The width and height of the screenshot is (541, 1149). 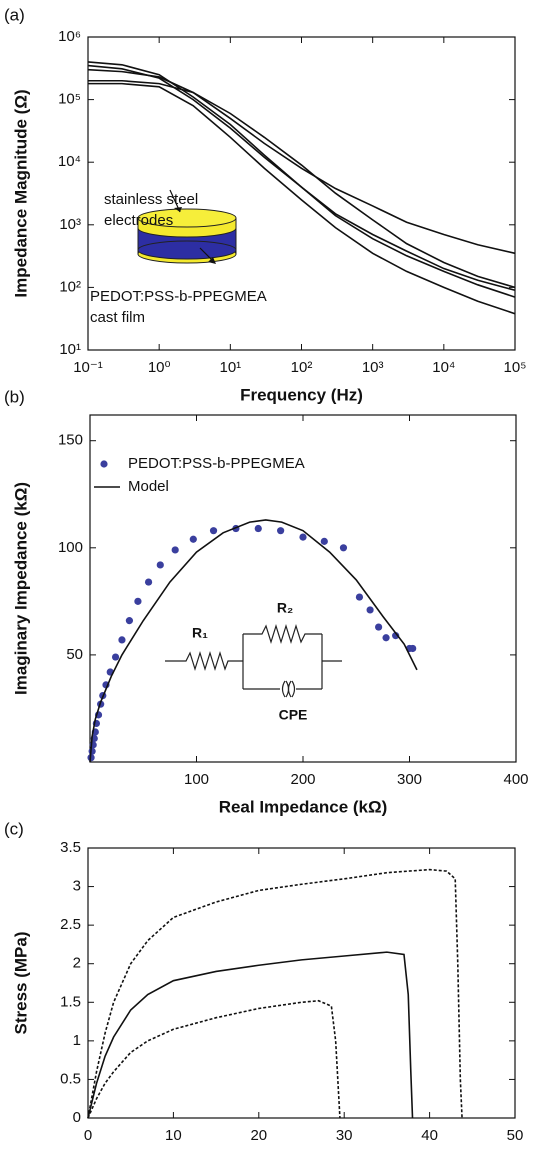 I want to click on x-tick-label: 30, so click(x=344, y=1135).